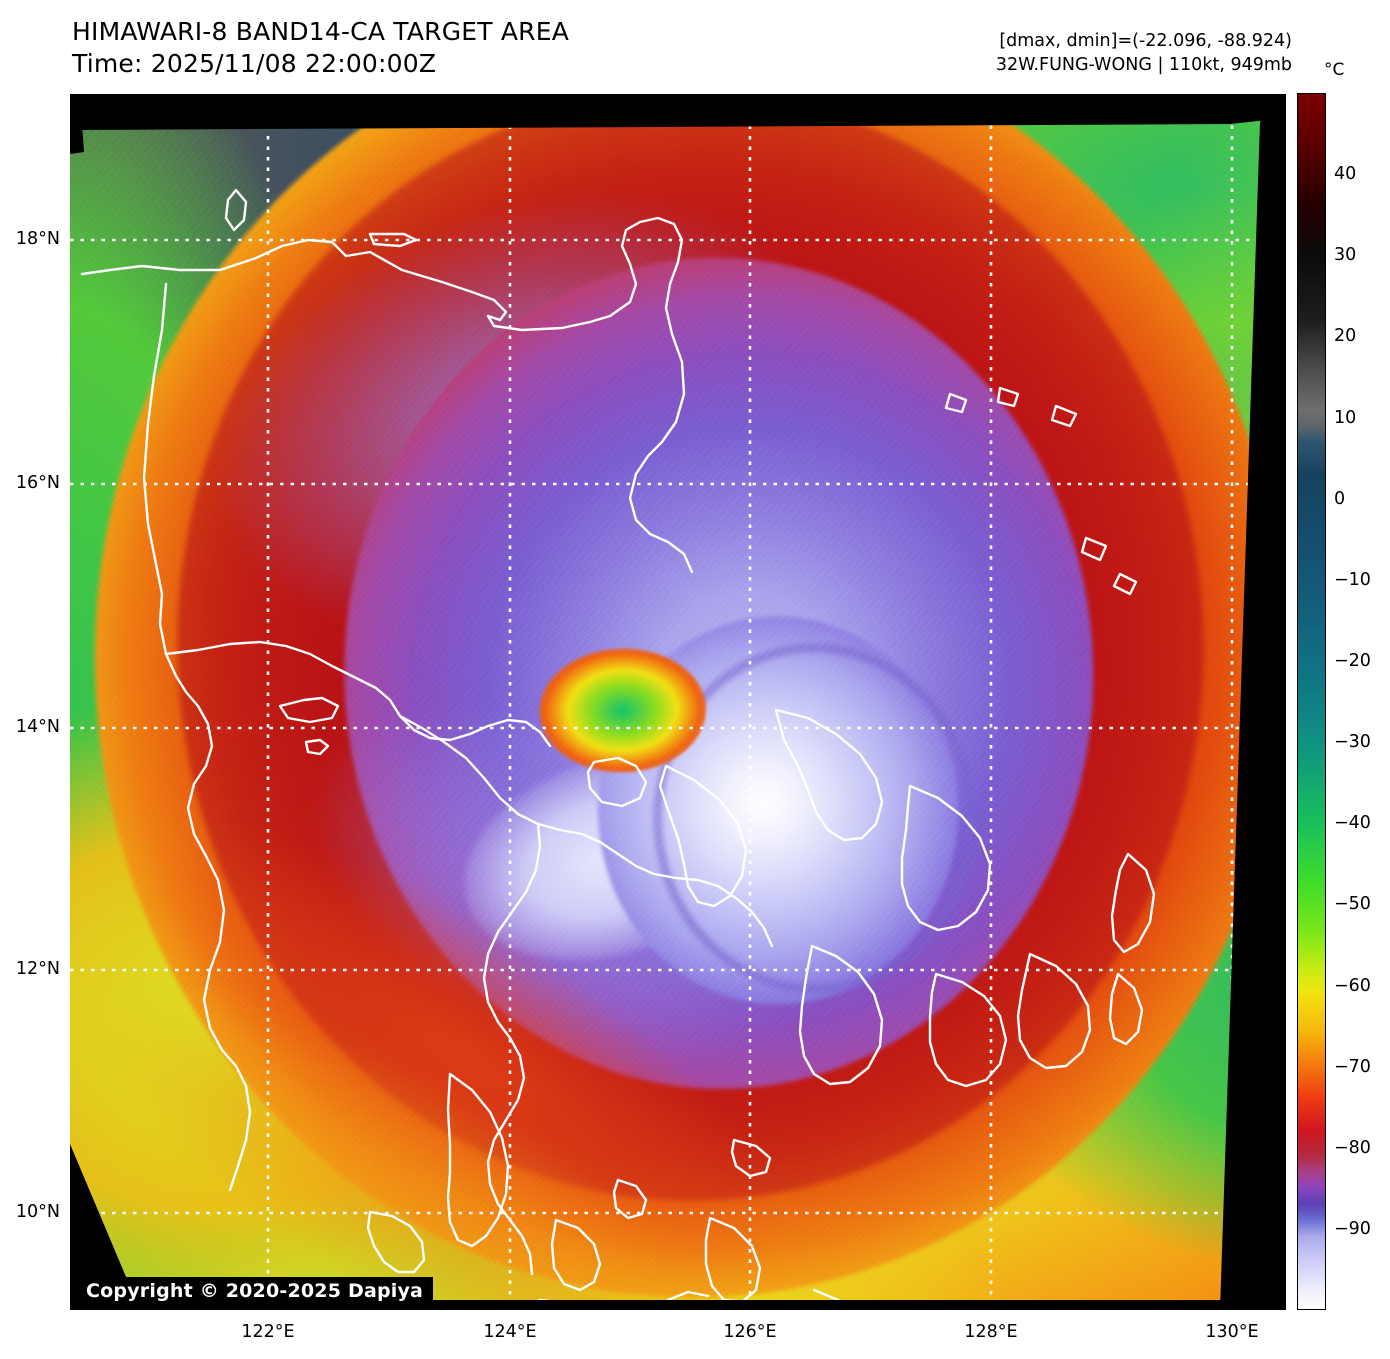 The image size is (1390, 1359). I want to click on colorbar-tick--60: −60, so click(1352, 985).